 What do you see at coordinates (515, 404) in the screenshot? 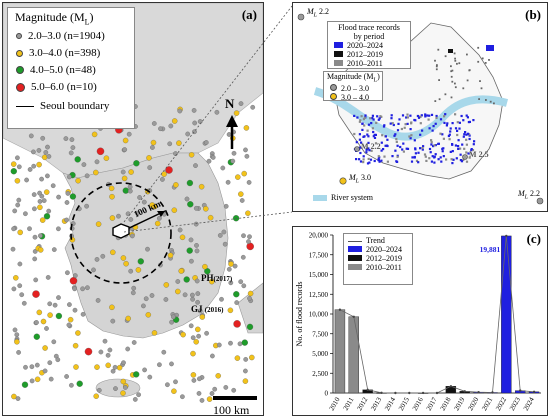
I see `x-tick-label: 2023` at bounding box center [515, 404].